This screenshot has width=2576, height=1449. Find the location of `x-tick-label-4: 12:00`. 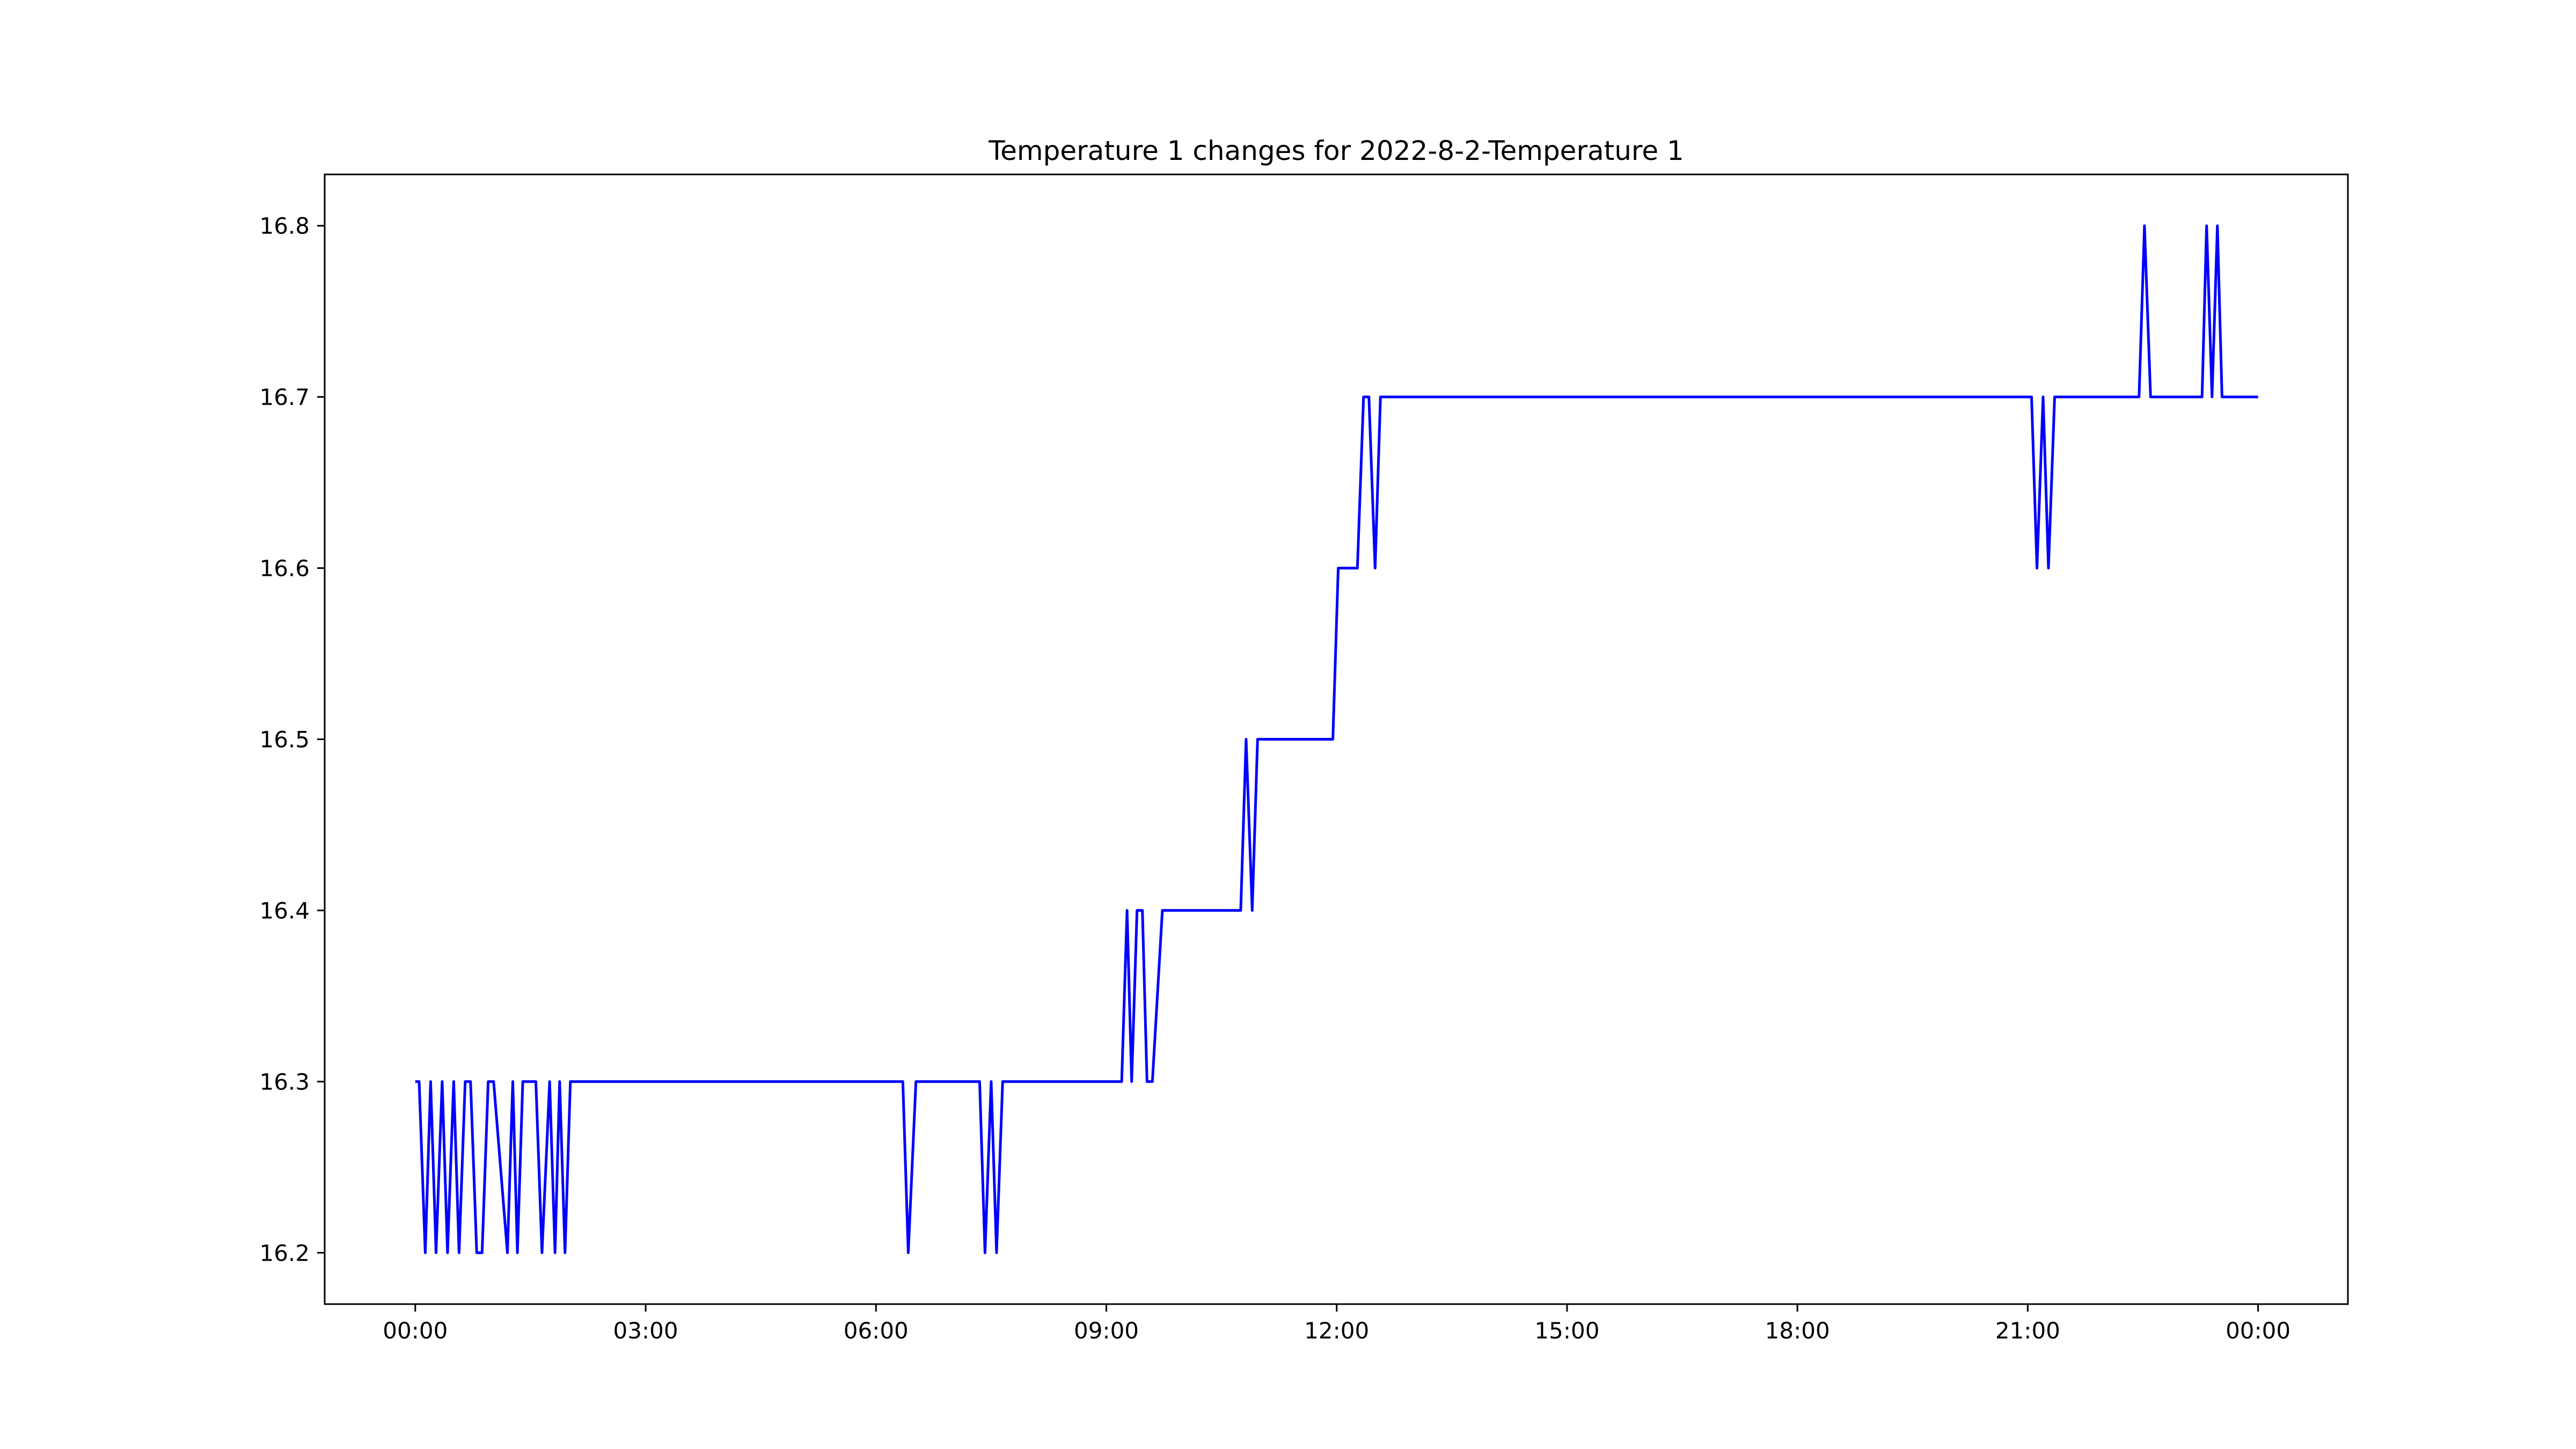

x-tick-label-4: 12:00 is located at coordinates (1336, 1331).